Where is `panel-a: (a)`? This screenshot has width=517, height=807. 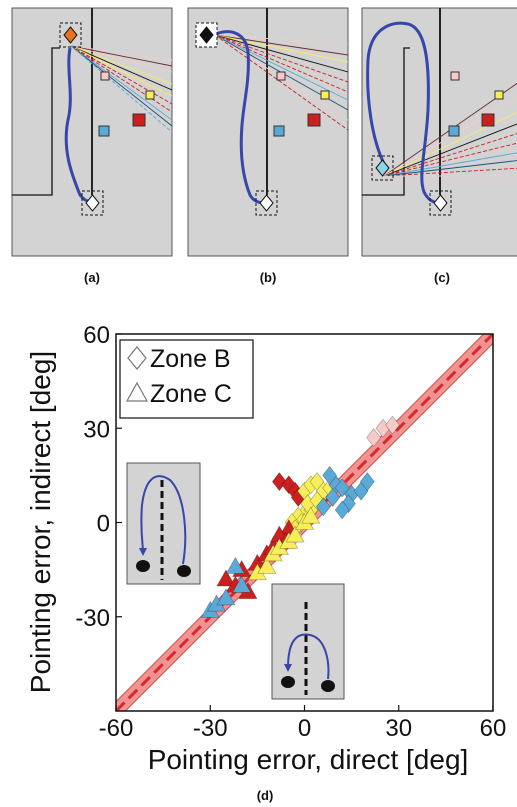
panel-a: (a) is located at coordinates (92, 146).